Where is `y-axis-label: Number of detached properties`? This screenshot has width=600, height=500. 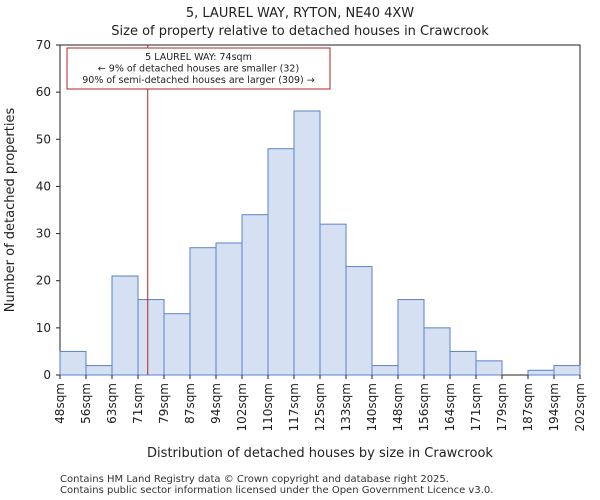
y-axis-label: Number of detached properties is located at coordinates (10, 210).